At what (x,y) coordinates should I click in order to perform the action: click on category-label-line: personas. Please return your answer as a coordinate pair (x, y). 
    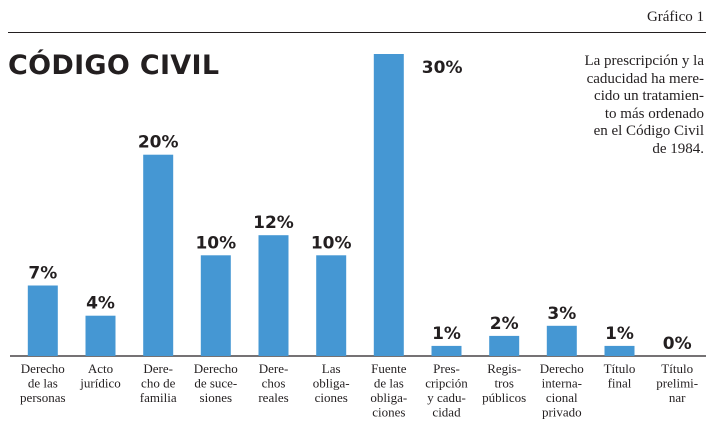
    Looking at the image, I should click on (43, 397).